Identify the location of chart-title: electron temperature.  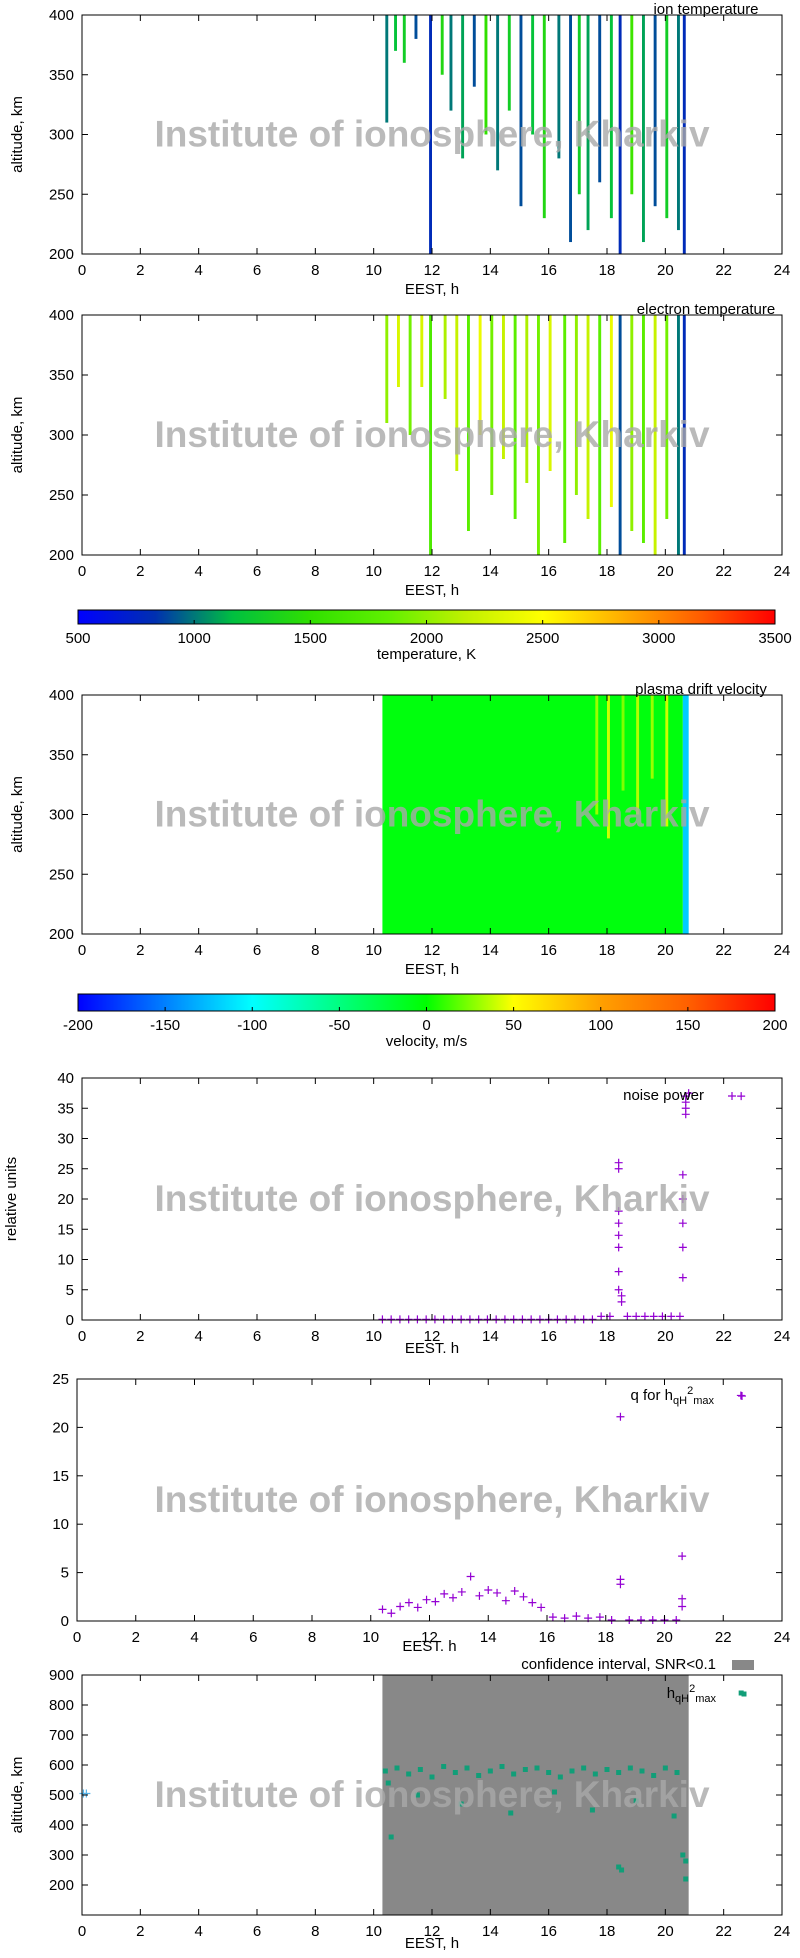
(706, 309).